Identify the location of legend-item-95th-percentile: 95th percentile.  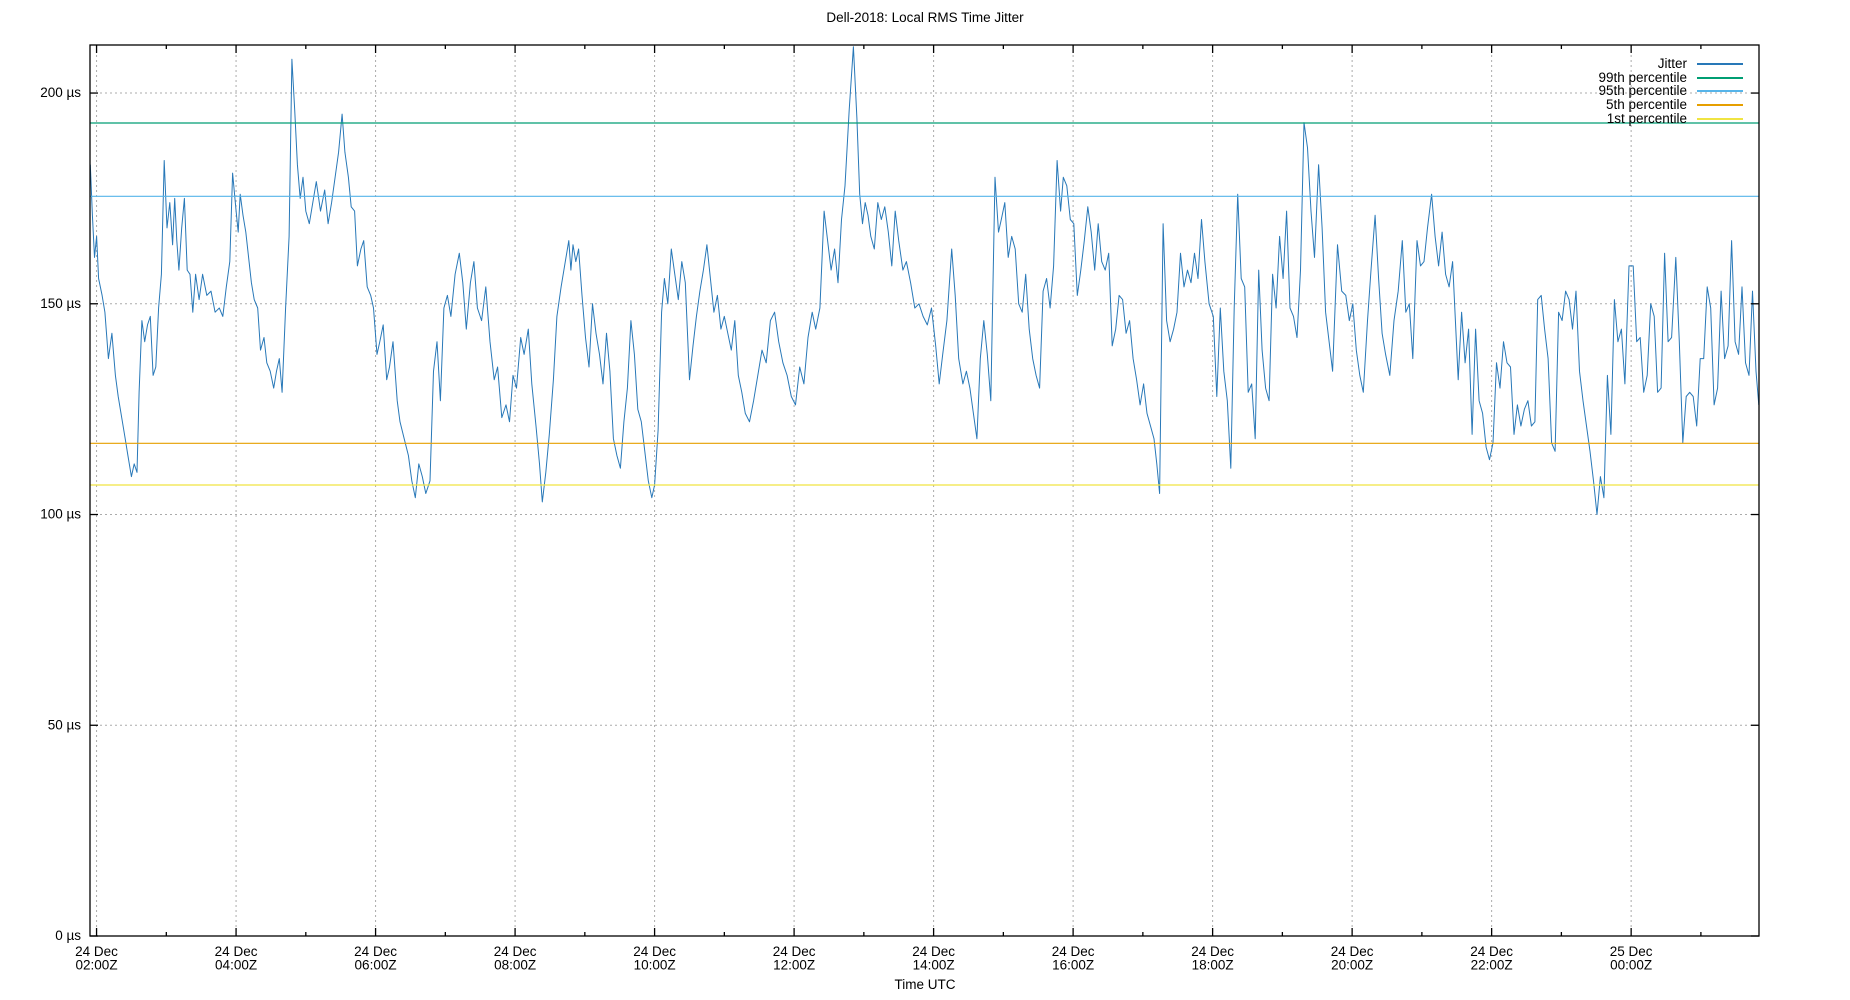
(1670, 91).